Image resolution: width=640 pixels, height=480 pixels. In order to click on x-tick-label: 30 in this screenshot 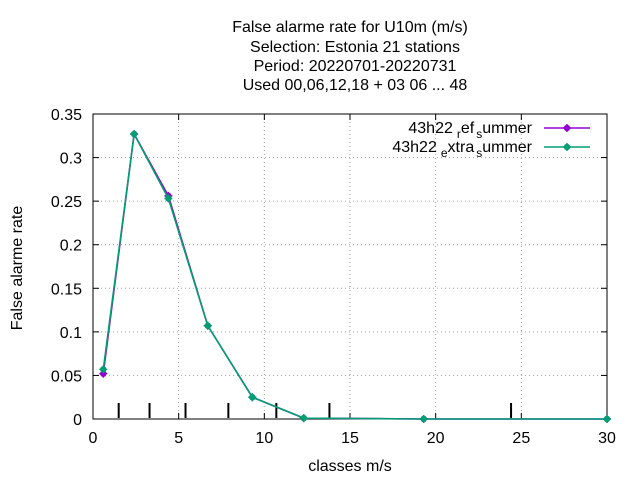, I will do `click(607, 438)`.